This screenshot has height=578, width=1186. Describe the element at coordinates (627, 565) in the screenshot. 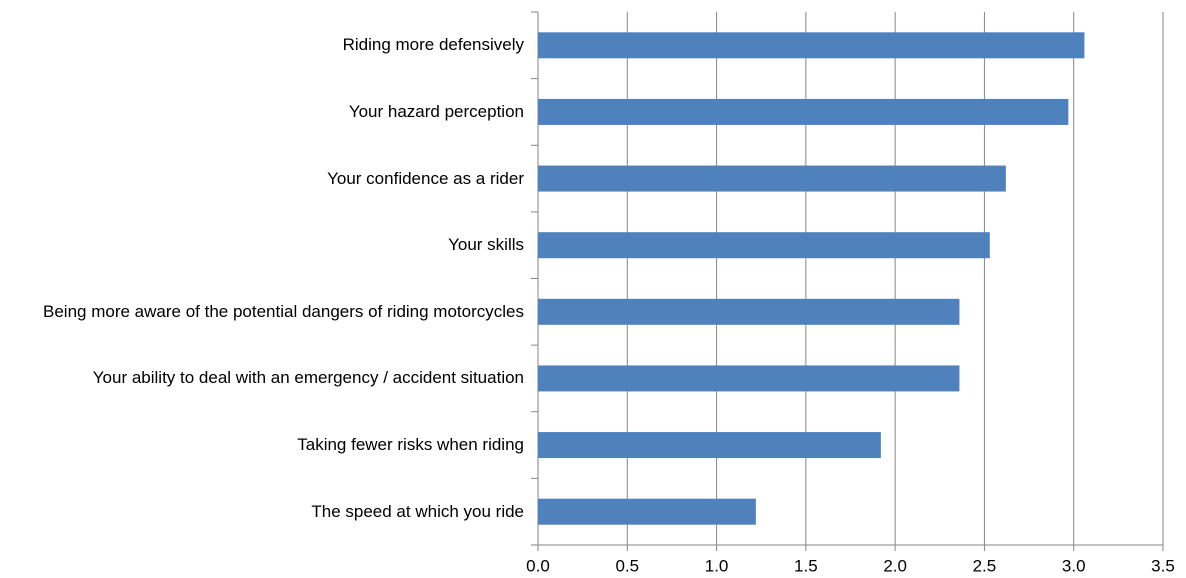

I see `x-tick-label: 0.5` at that location.